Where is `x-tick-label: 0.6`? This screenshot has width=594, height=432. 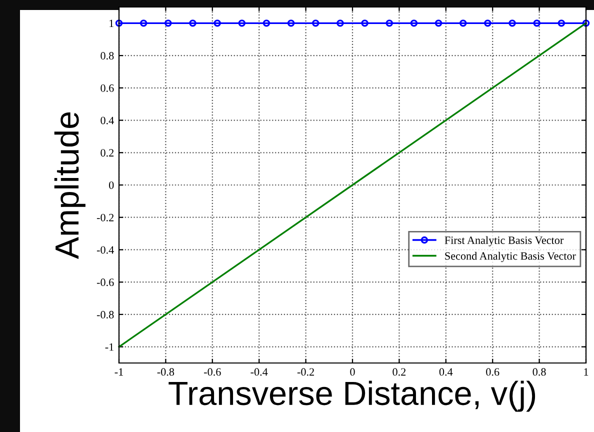 x-tick-label: 0.6 is located at coordinates (493, 372).